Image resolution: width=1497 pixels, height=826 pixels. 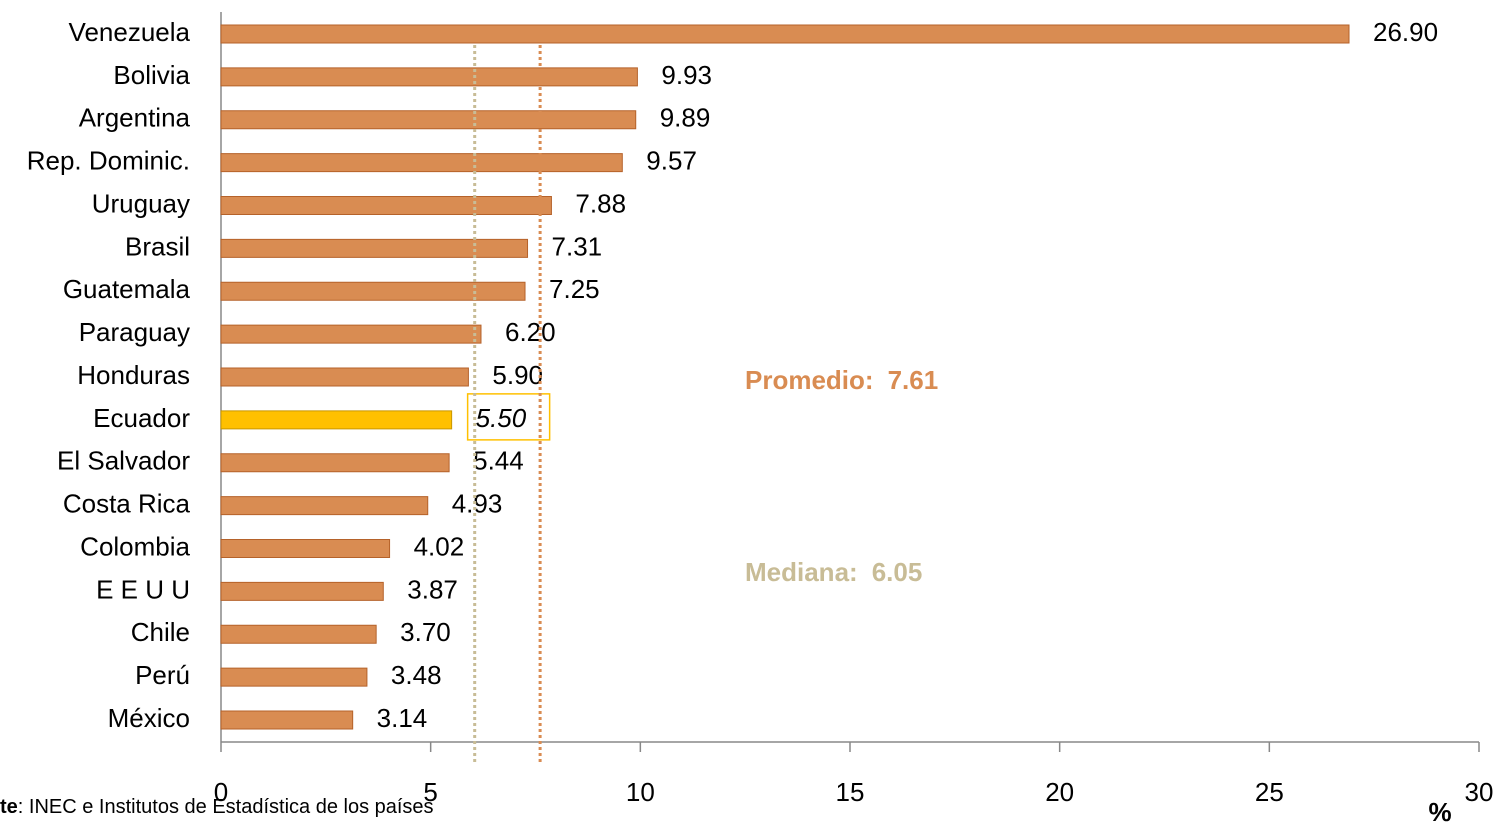 What do you see at coordinates (9, 807) in the screenshot?
I see `source-label: te` at bounding box center [9, 807].